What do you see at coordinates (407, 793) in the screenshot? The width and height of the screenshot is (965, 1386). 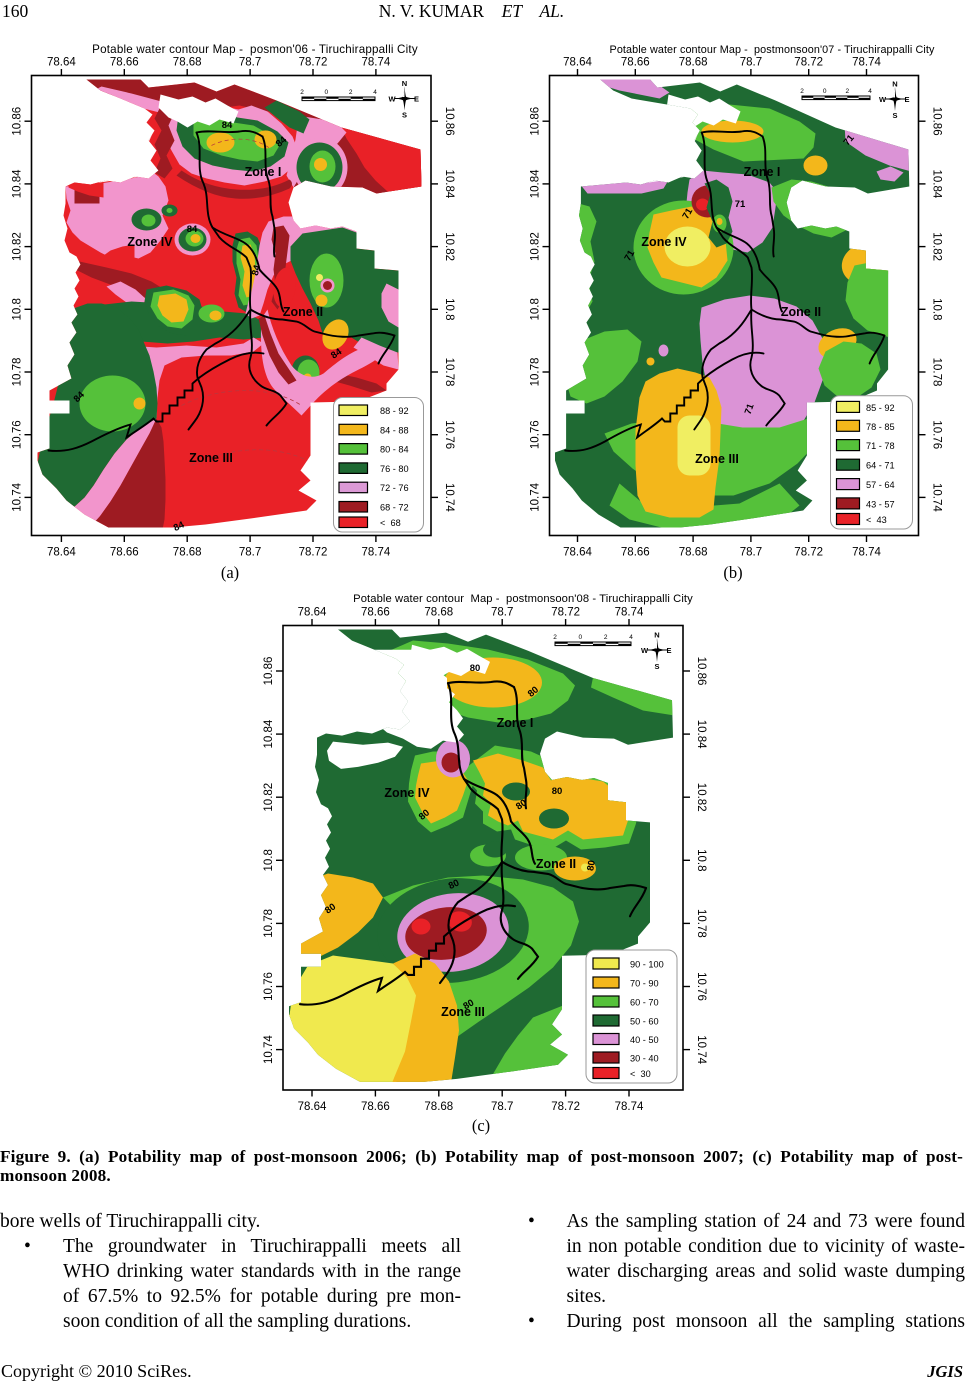 I see `svg-text: Zone IV` at bounding box center [407, 793].